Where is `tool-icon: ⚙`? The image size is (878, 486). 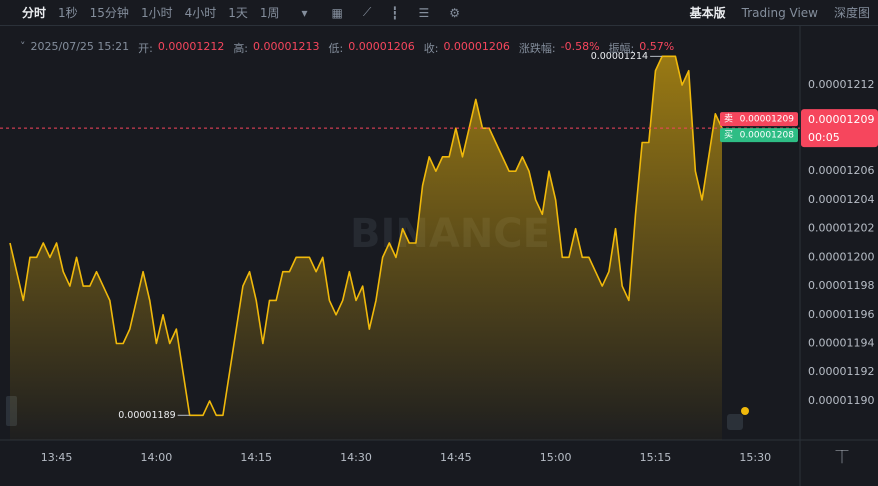 tool-icon: ⚙ is located at coordinates (455, 12).